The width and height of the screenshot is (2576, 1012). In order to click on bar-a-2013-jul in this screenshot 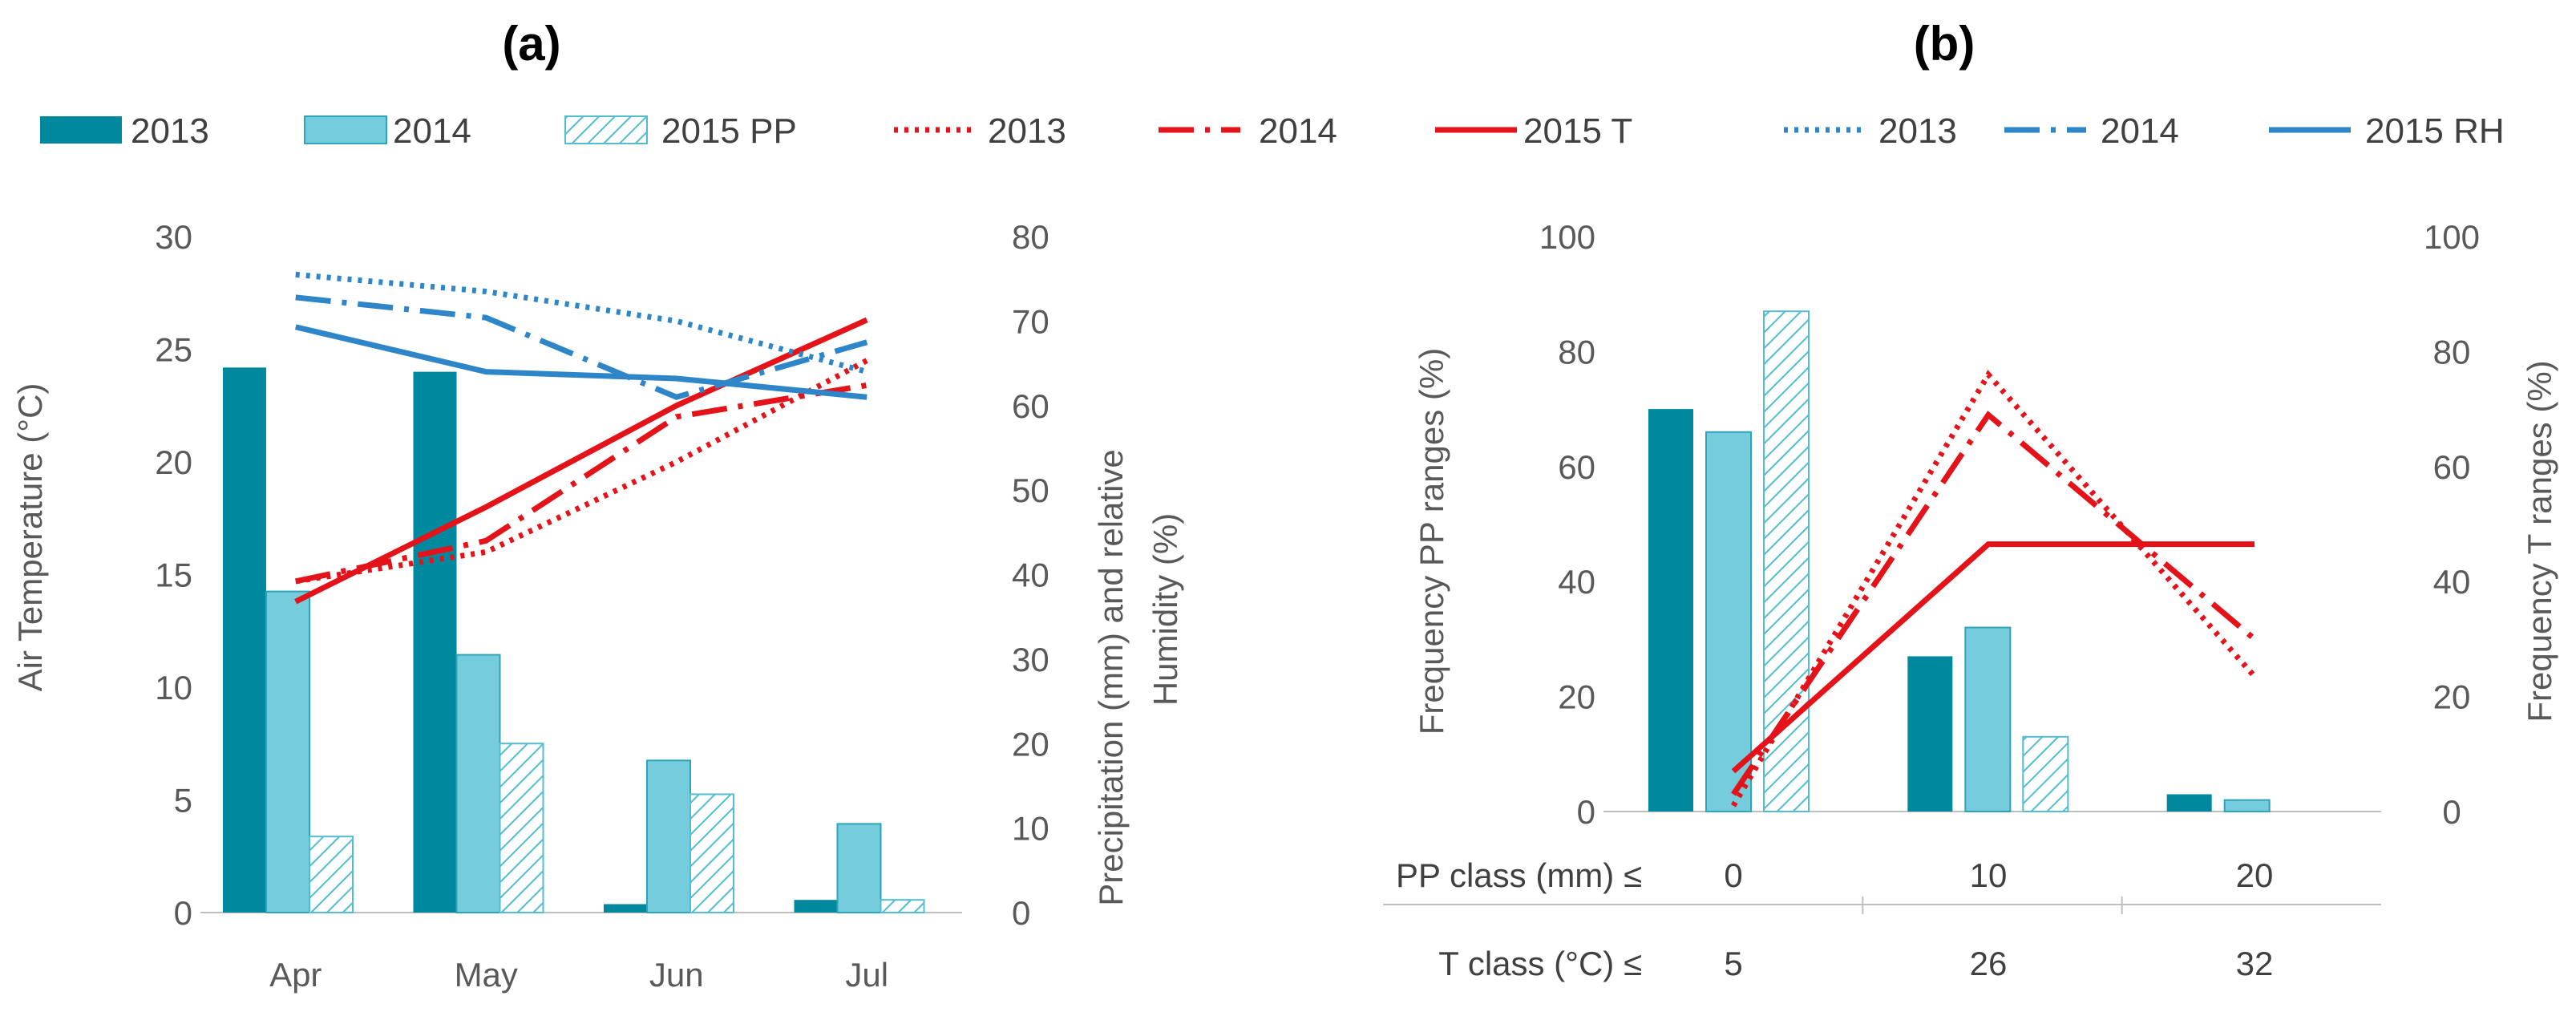, I will do `click(816, 906)`.